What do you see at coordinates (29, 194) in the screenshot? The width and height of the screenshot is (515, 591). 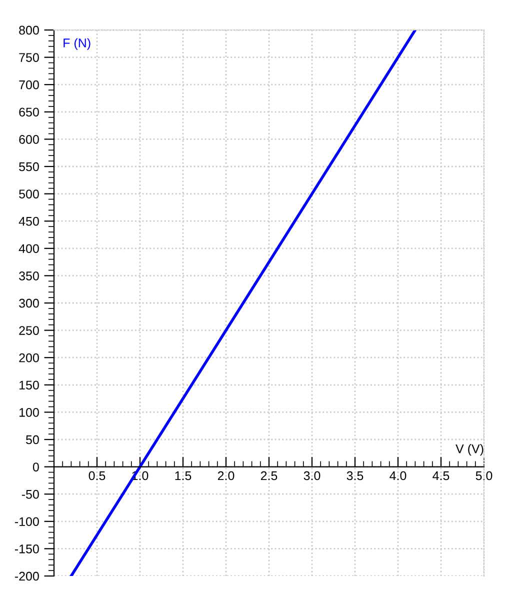 I see `y-tick-label: 500` at bounding box center [29, 194].